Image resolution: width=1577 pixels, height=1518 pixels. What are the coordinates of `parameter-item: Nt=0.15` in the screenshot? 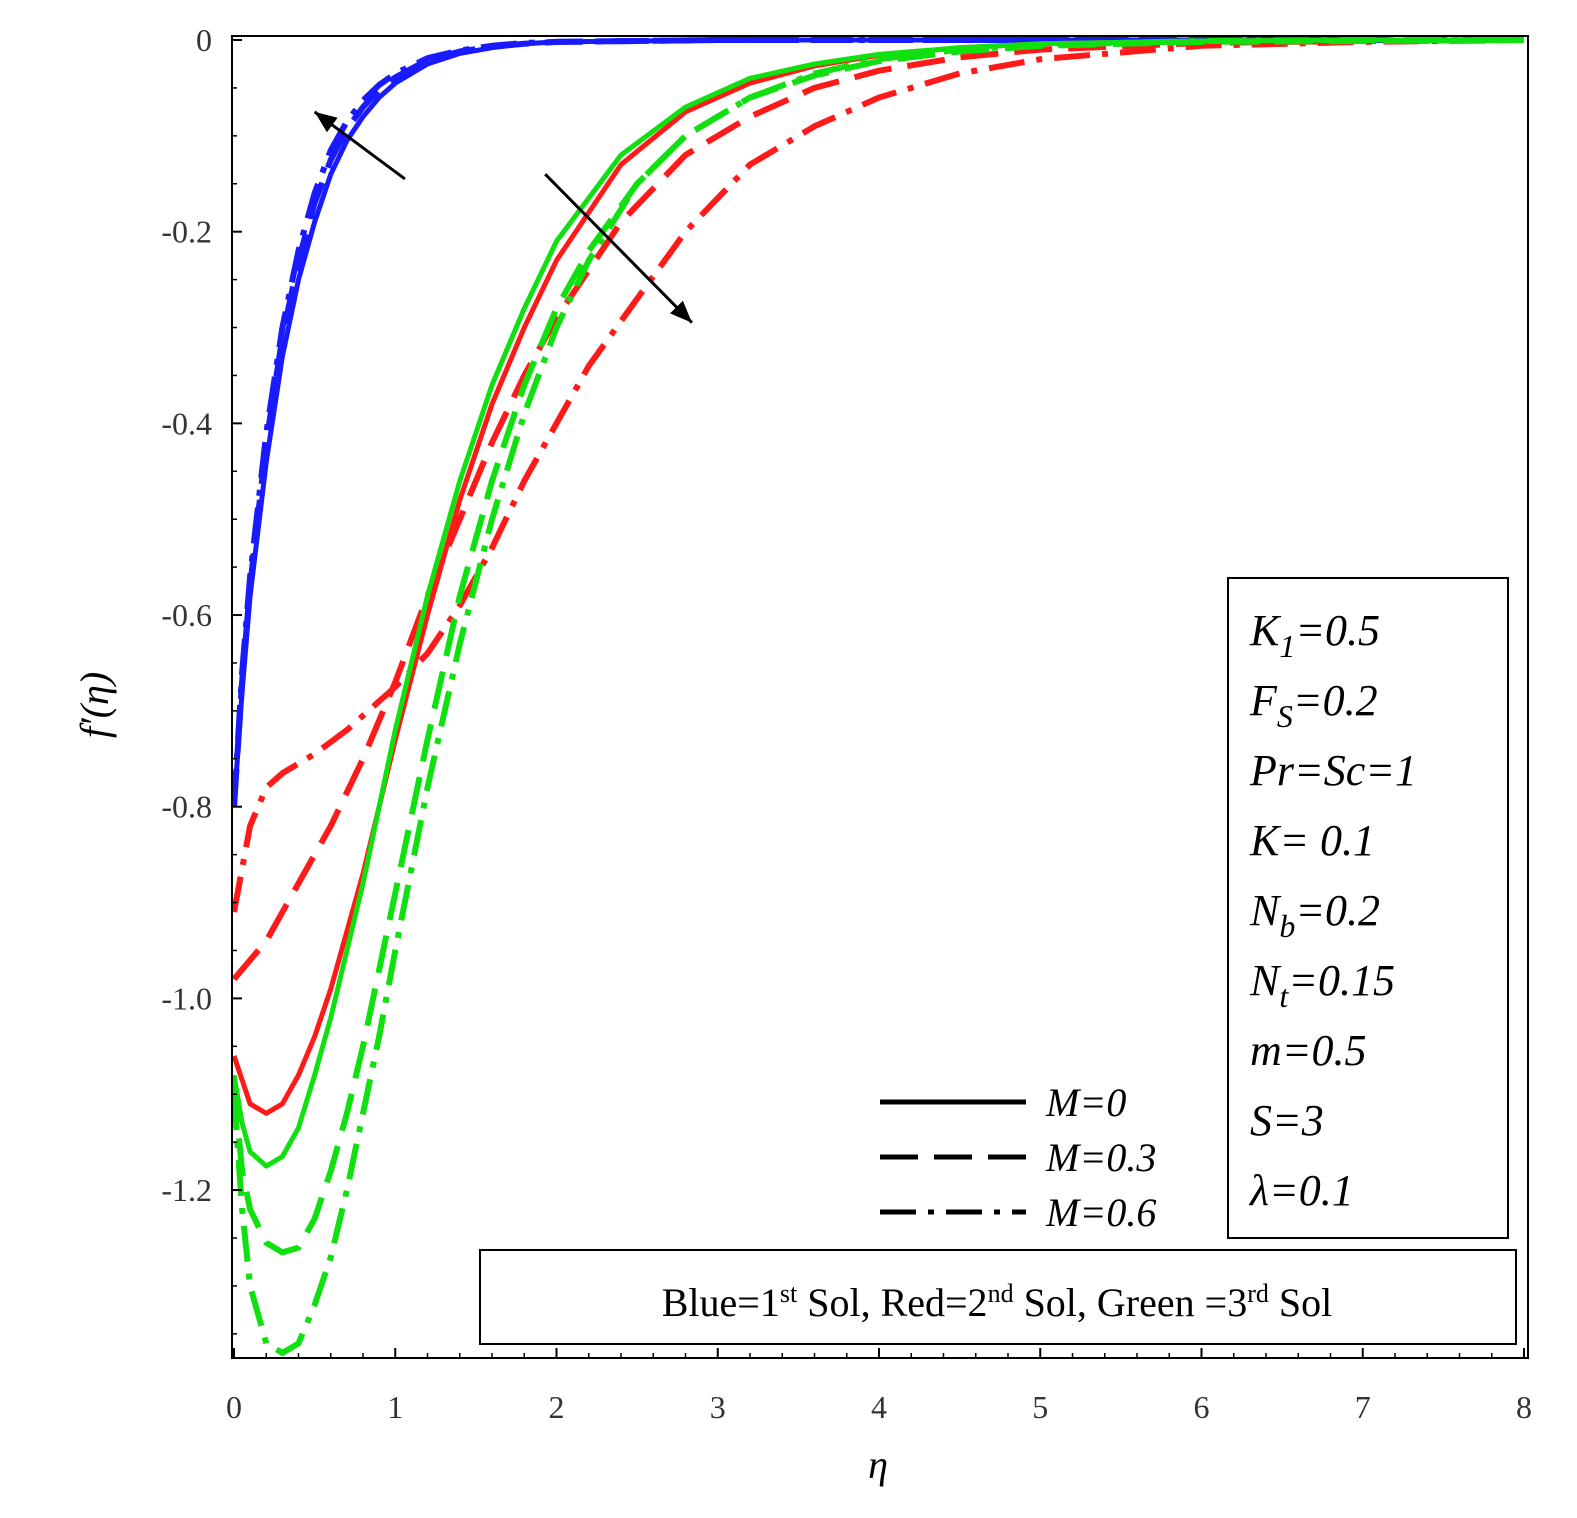 It's located at (1322, 985).